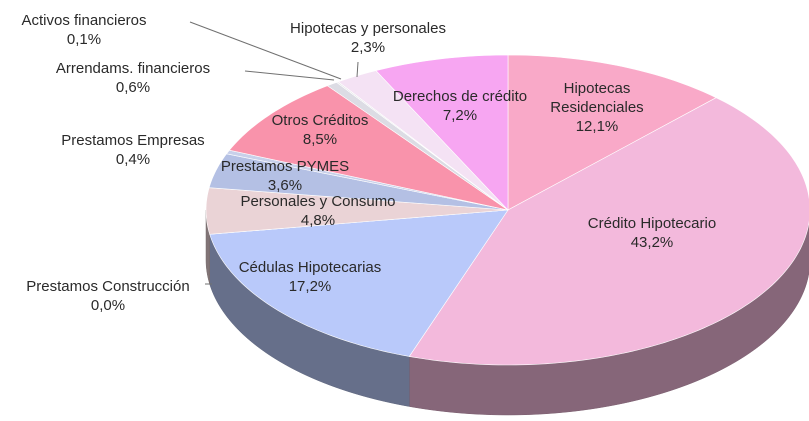 Image resolution: width=809 pixels, height=421 pixels. What do you see at coordinates (368, 47) in the screenshot?
I see `label-value: 2,3%` at bounding box center [368, 47].